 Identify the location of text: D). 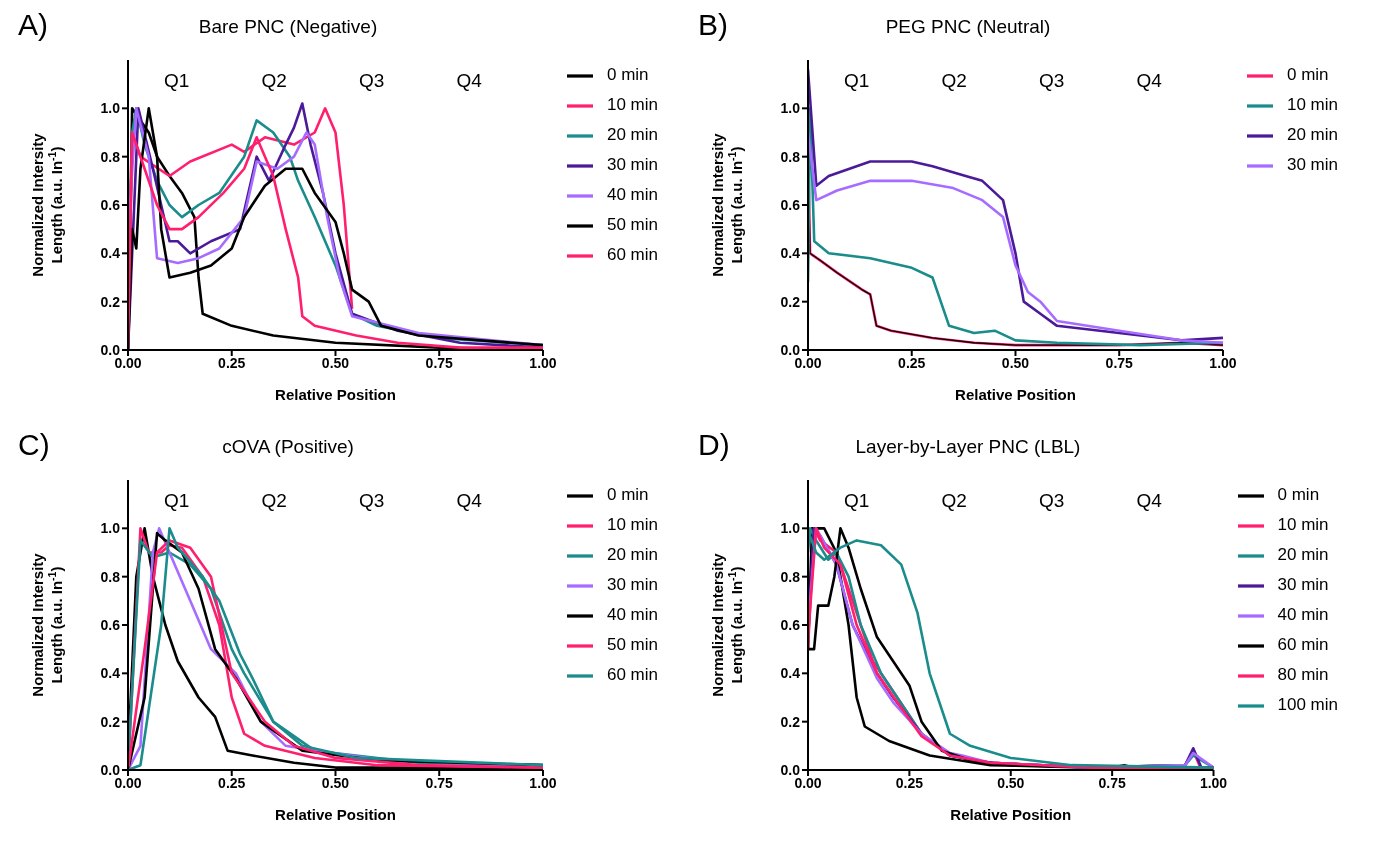
(714, 445).